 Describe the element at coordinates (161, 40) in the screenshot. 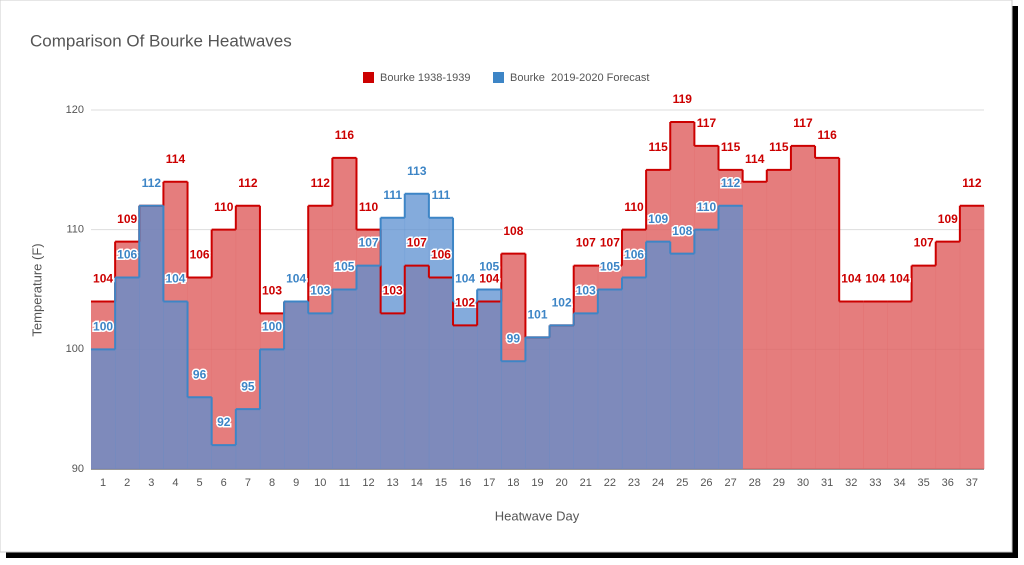

I see `chart-title: Comparison Of Bourke Heatwaves` at that location.